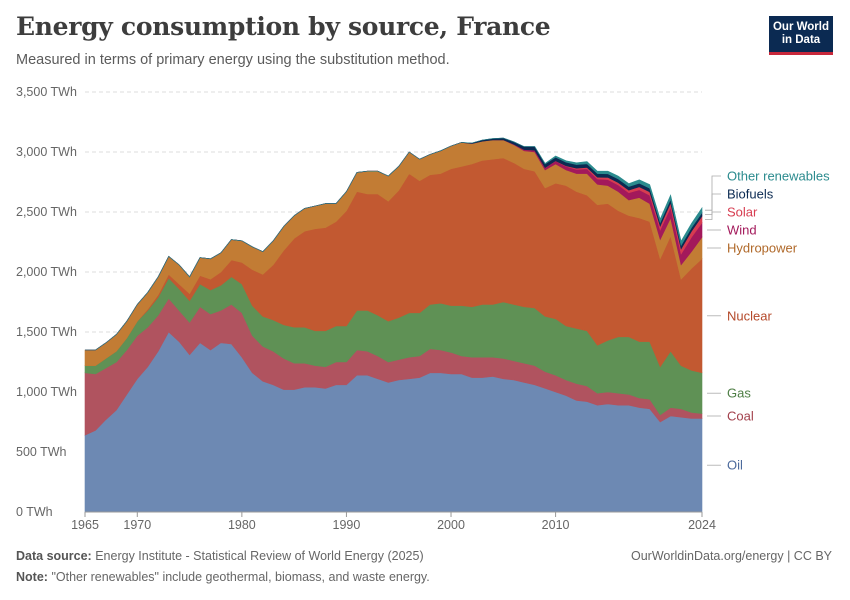  I want to click on source-label: Data source:, so click(54, 556).